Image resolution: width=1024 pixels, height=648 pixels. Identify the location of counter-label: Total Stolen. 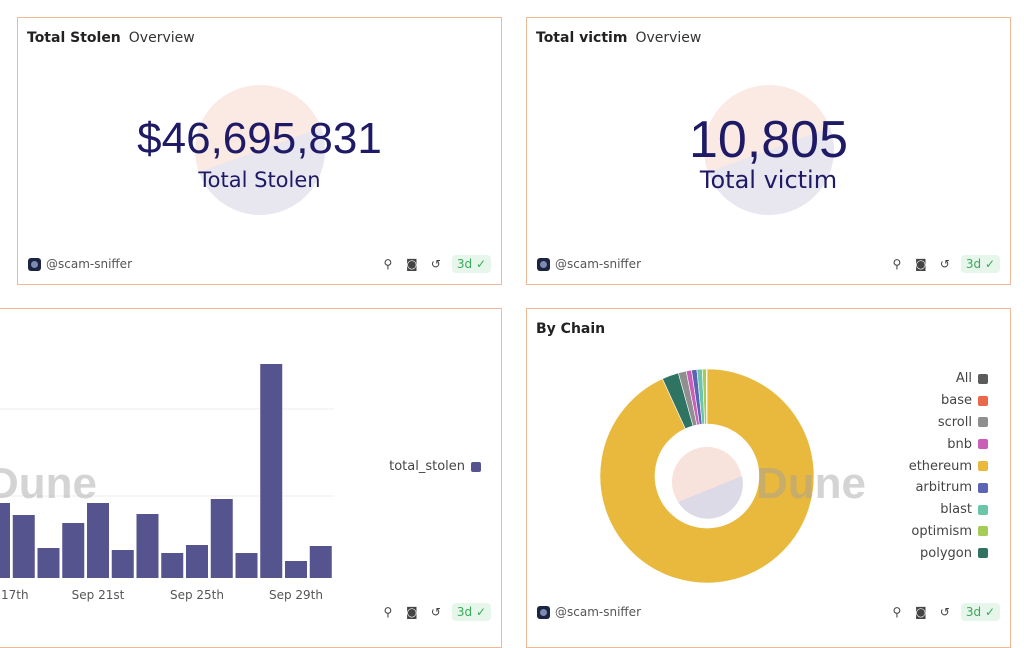
(259, 180).